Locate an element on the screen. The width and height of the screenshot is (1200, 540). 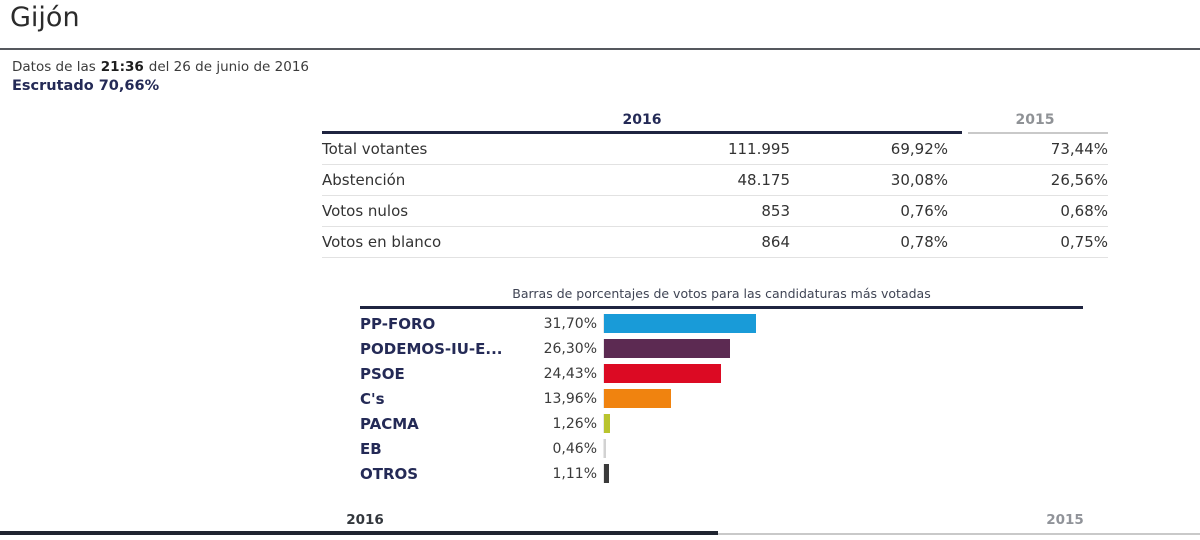
tab-2016-underline is located at coordinates (359, 533).